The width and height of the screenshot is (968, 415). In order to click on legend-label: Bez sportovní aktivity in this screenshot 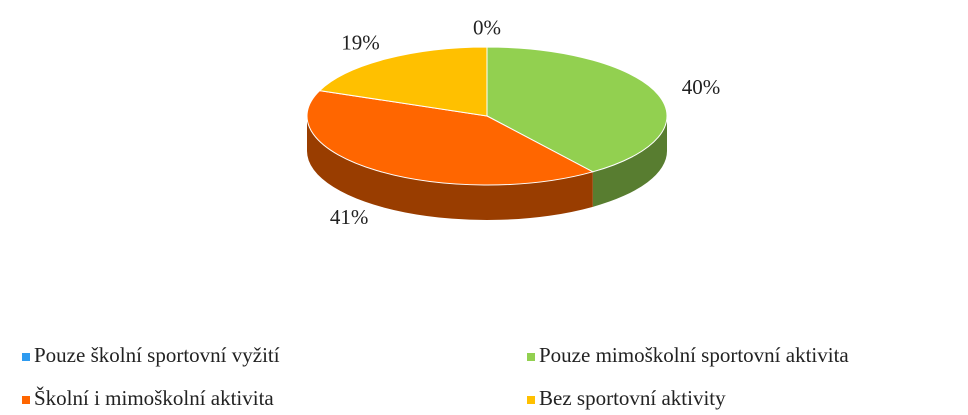, I will do `click(632, 398)`.